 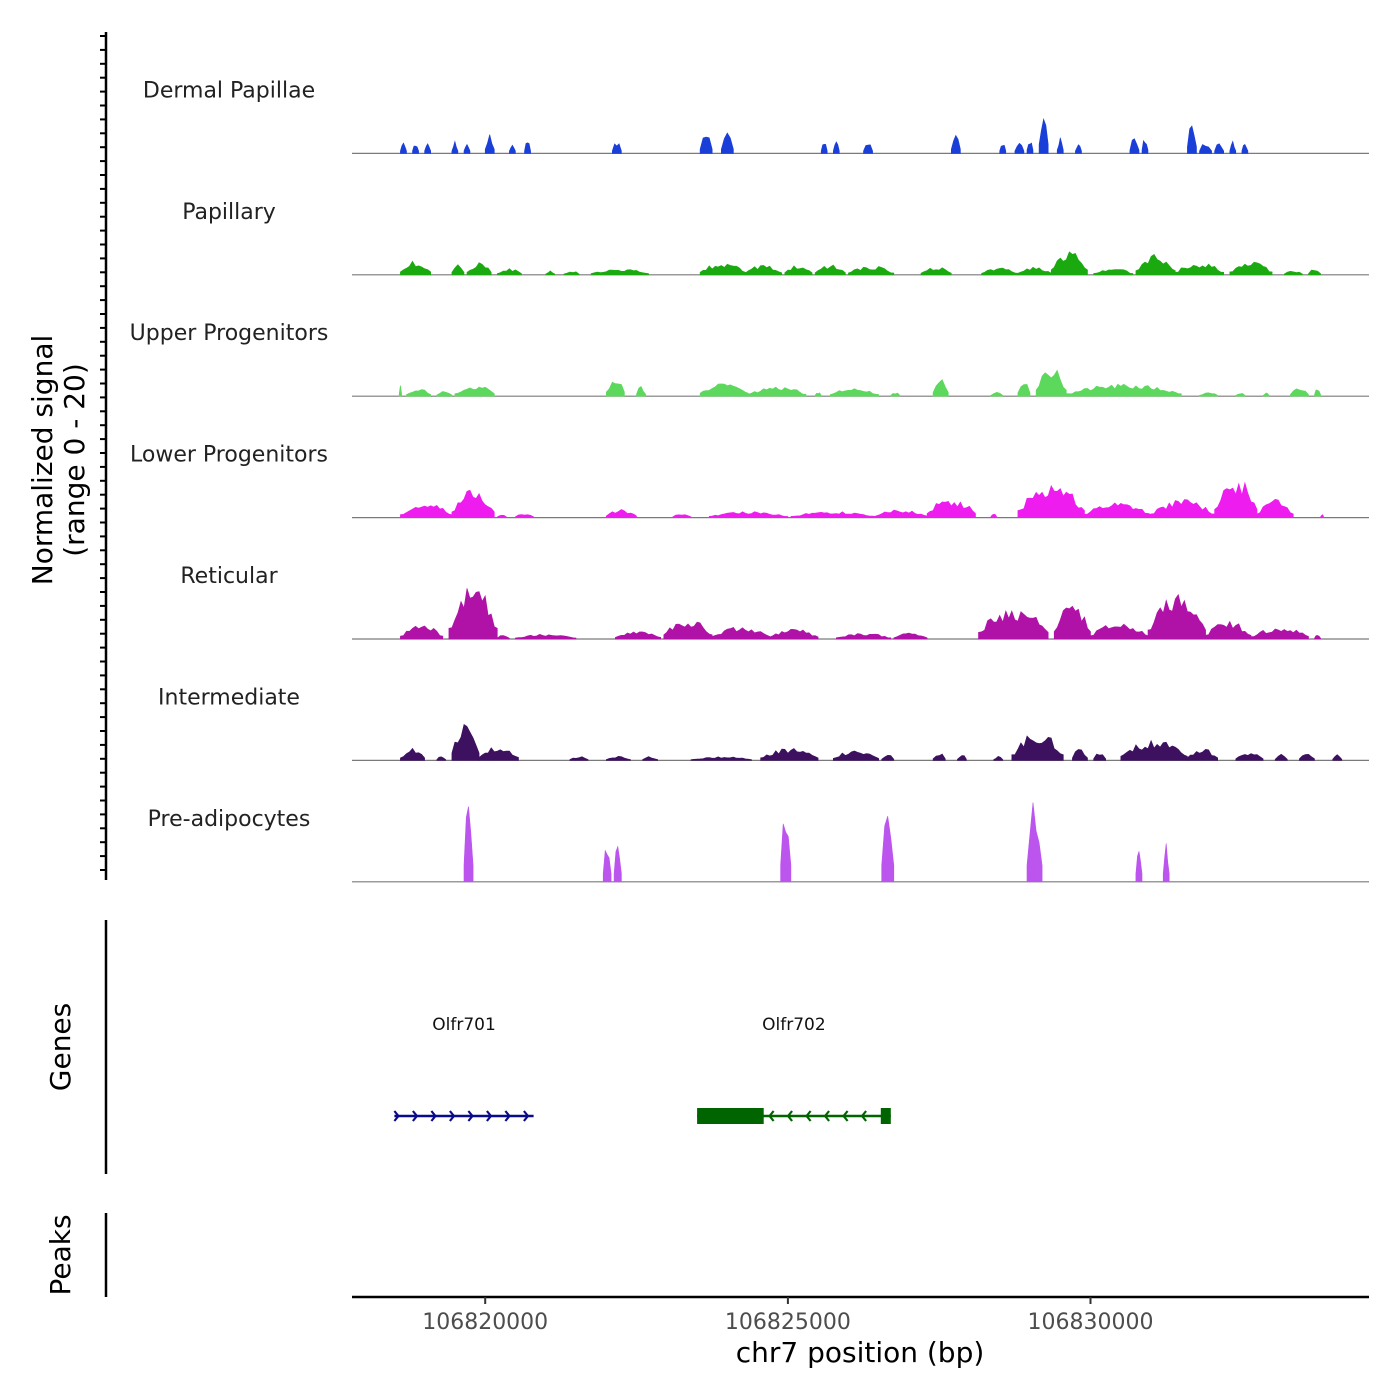 What do you see at coordinates (788, 1322) in the screenshot?
I see `x-tick-label: 106825000` at bounding box center [788, 1322].